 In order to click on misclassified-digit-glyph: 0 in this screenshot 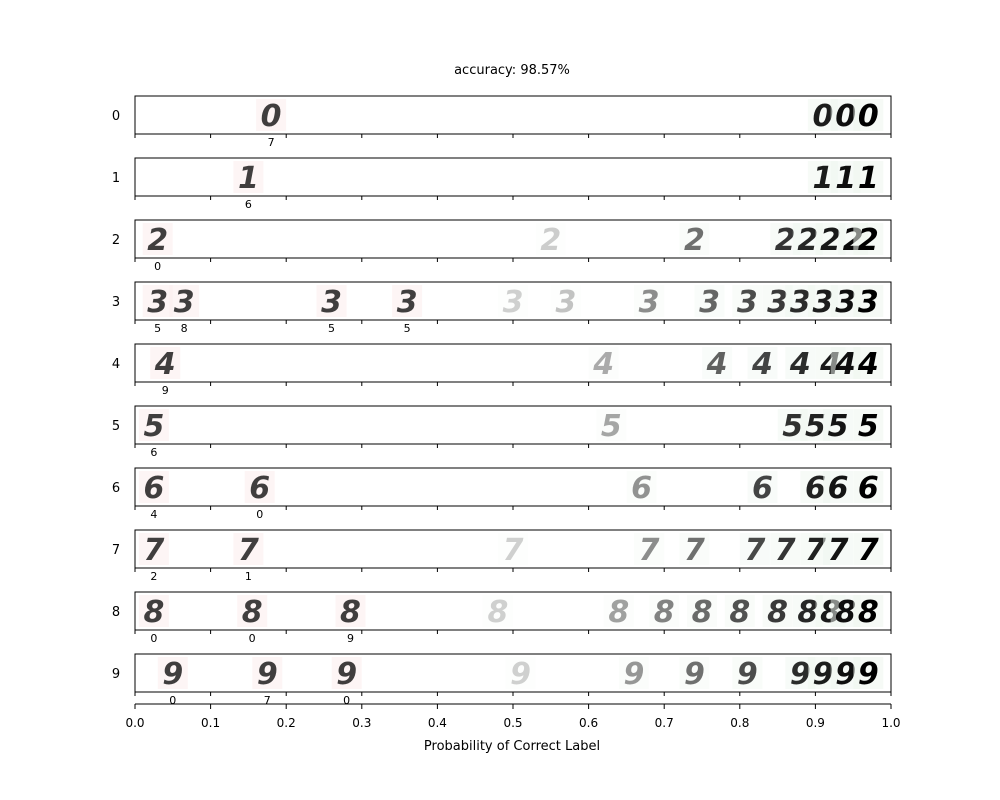, I will do `click(271, 116)`.